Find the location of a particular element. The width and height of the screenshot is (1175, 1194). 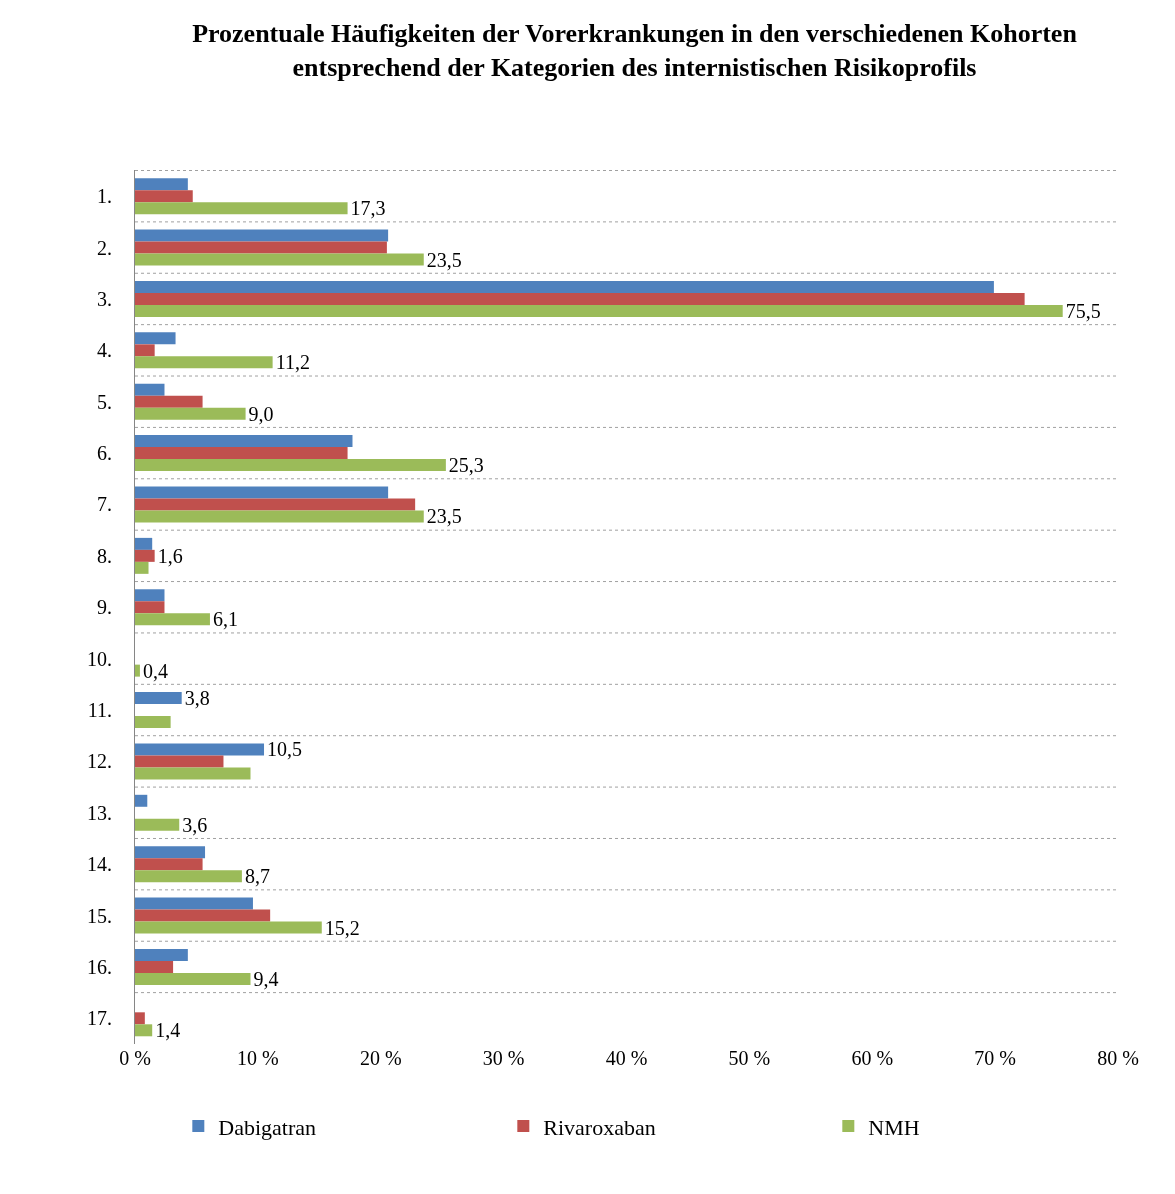

y-tick-label: 15. is located at coordinates (99, 915).